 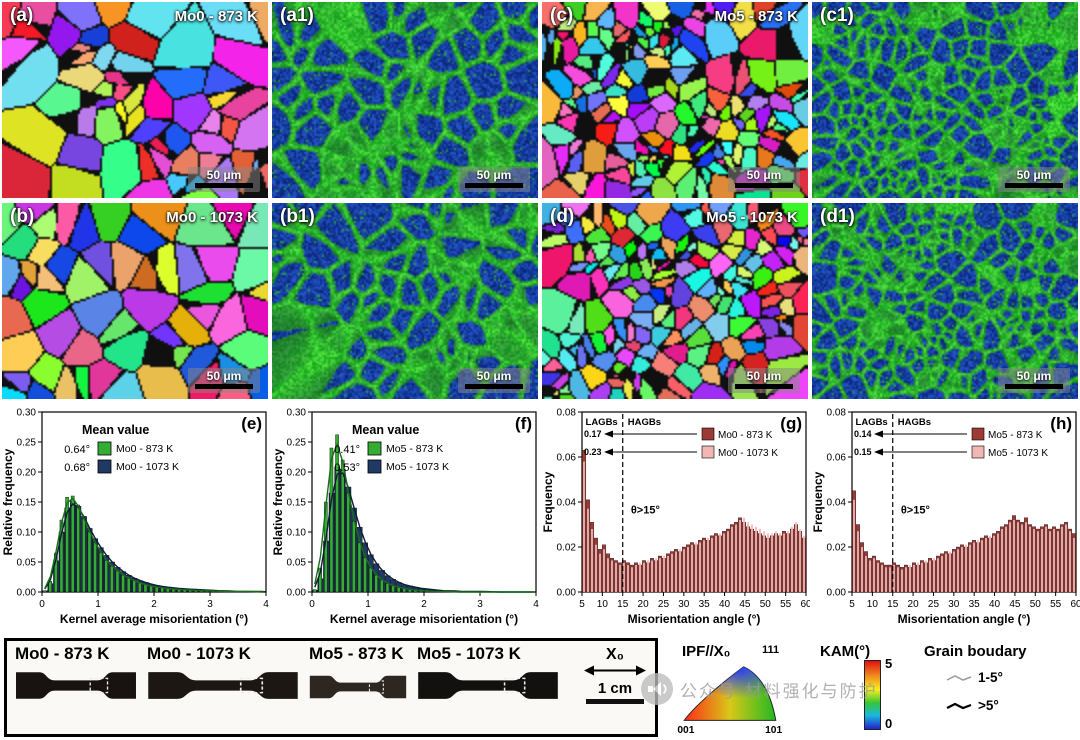 I want to click on svg-text: HAGBs, so click(x=644, y=422).